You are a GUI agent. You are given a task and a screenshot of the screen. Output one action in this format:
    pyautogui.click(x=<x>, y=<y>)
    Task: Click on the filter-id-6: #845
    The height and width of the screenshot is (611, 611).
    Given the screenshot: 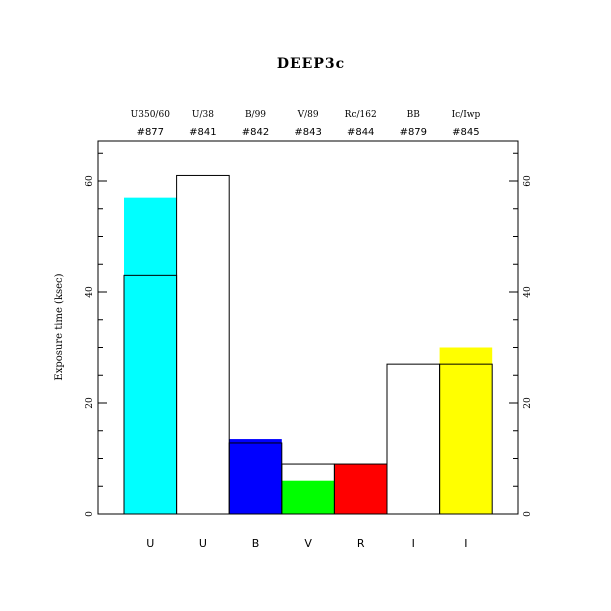 What is the action you would take?
    pyautogui.click(x=465, y=132)
    